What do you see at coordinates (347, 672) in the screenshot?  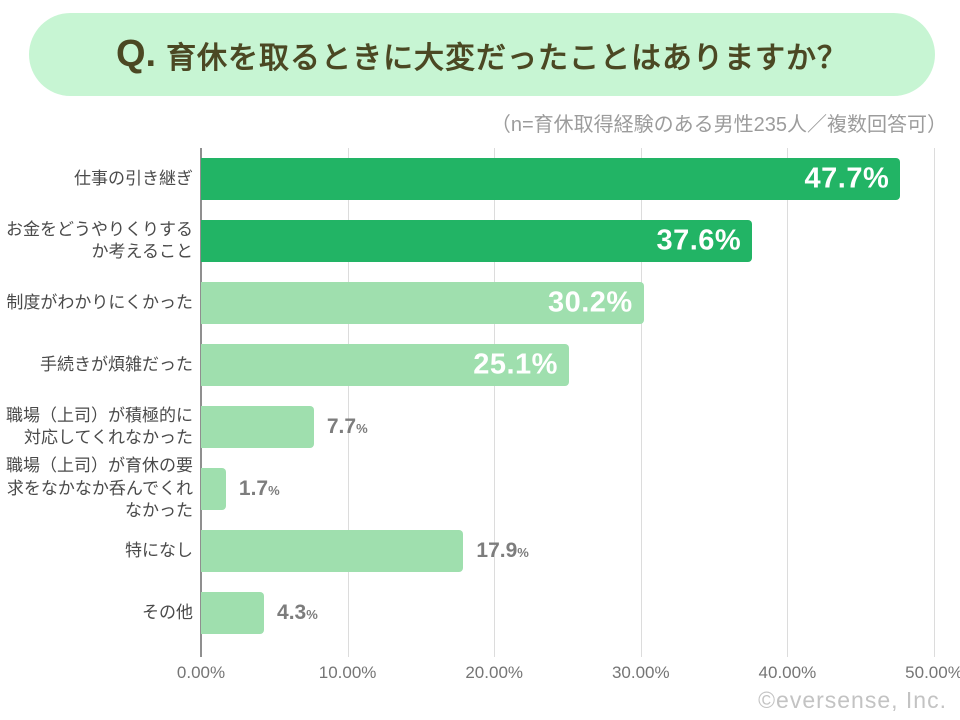 I see `x-tick-label: 10.00%` at bounding box center [347, 672].